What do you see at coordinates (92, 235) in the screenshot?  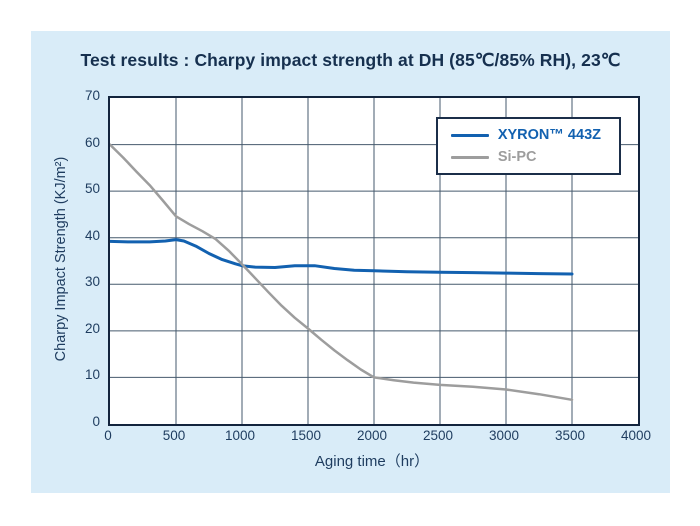 I see `y-tick-label: 40` at bounding box center [92, 235].